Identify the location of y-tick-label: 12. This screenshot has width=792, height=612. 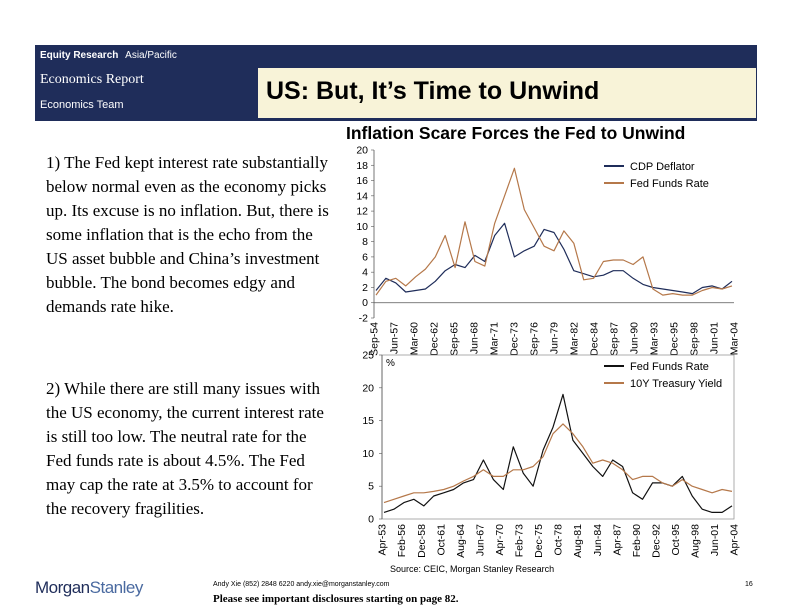
(362, 212).